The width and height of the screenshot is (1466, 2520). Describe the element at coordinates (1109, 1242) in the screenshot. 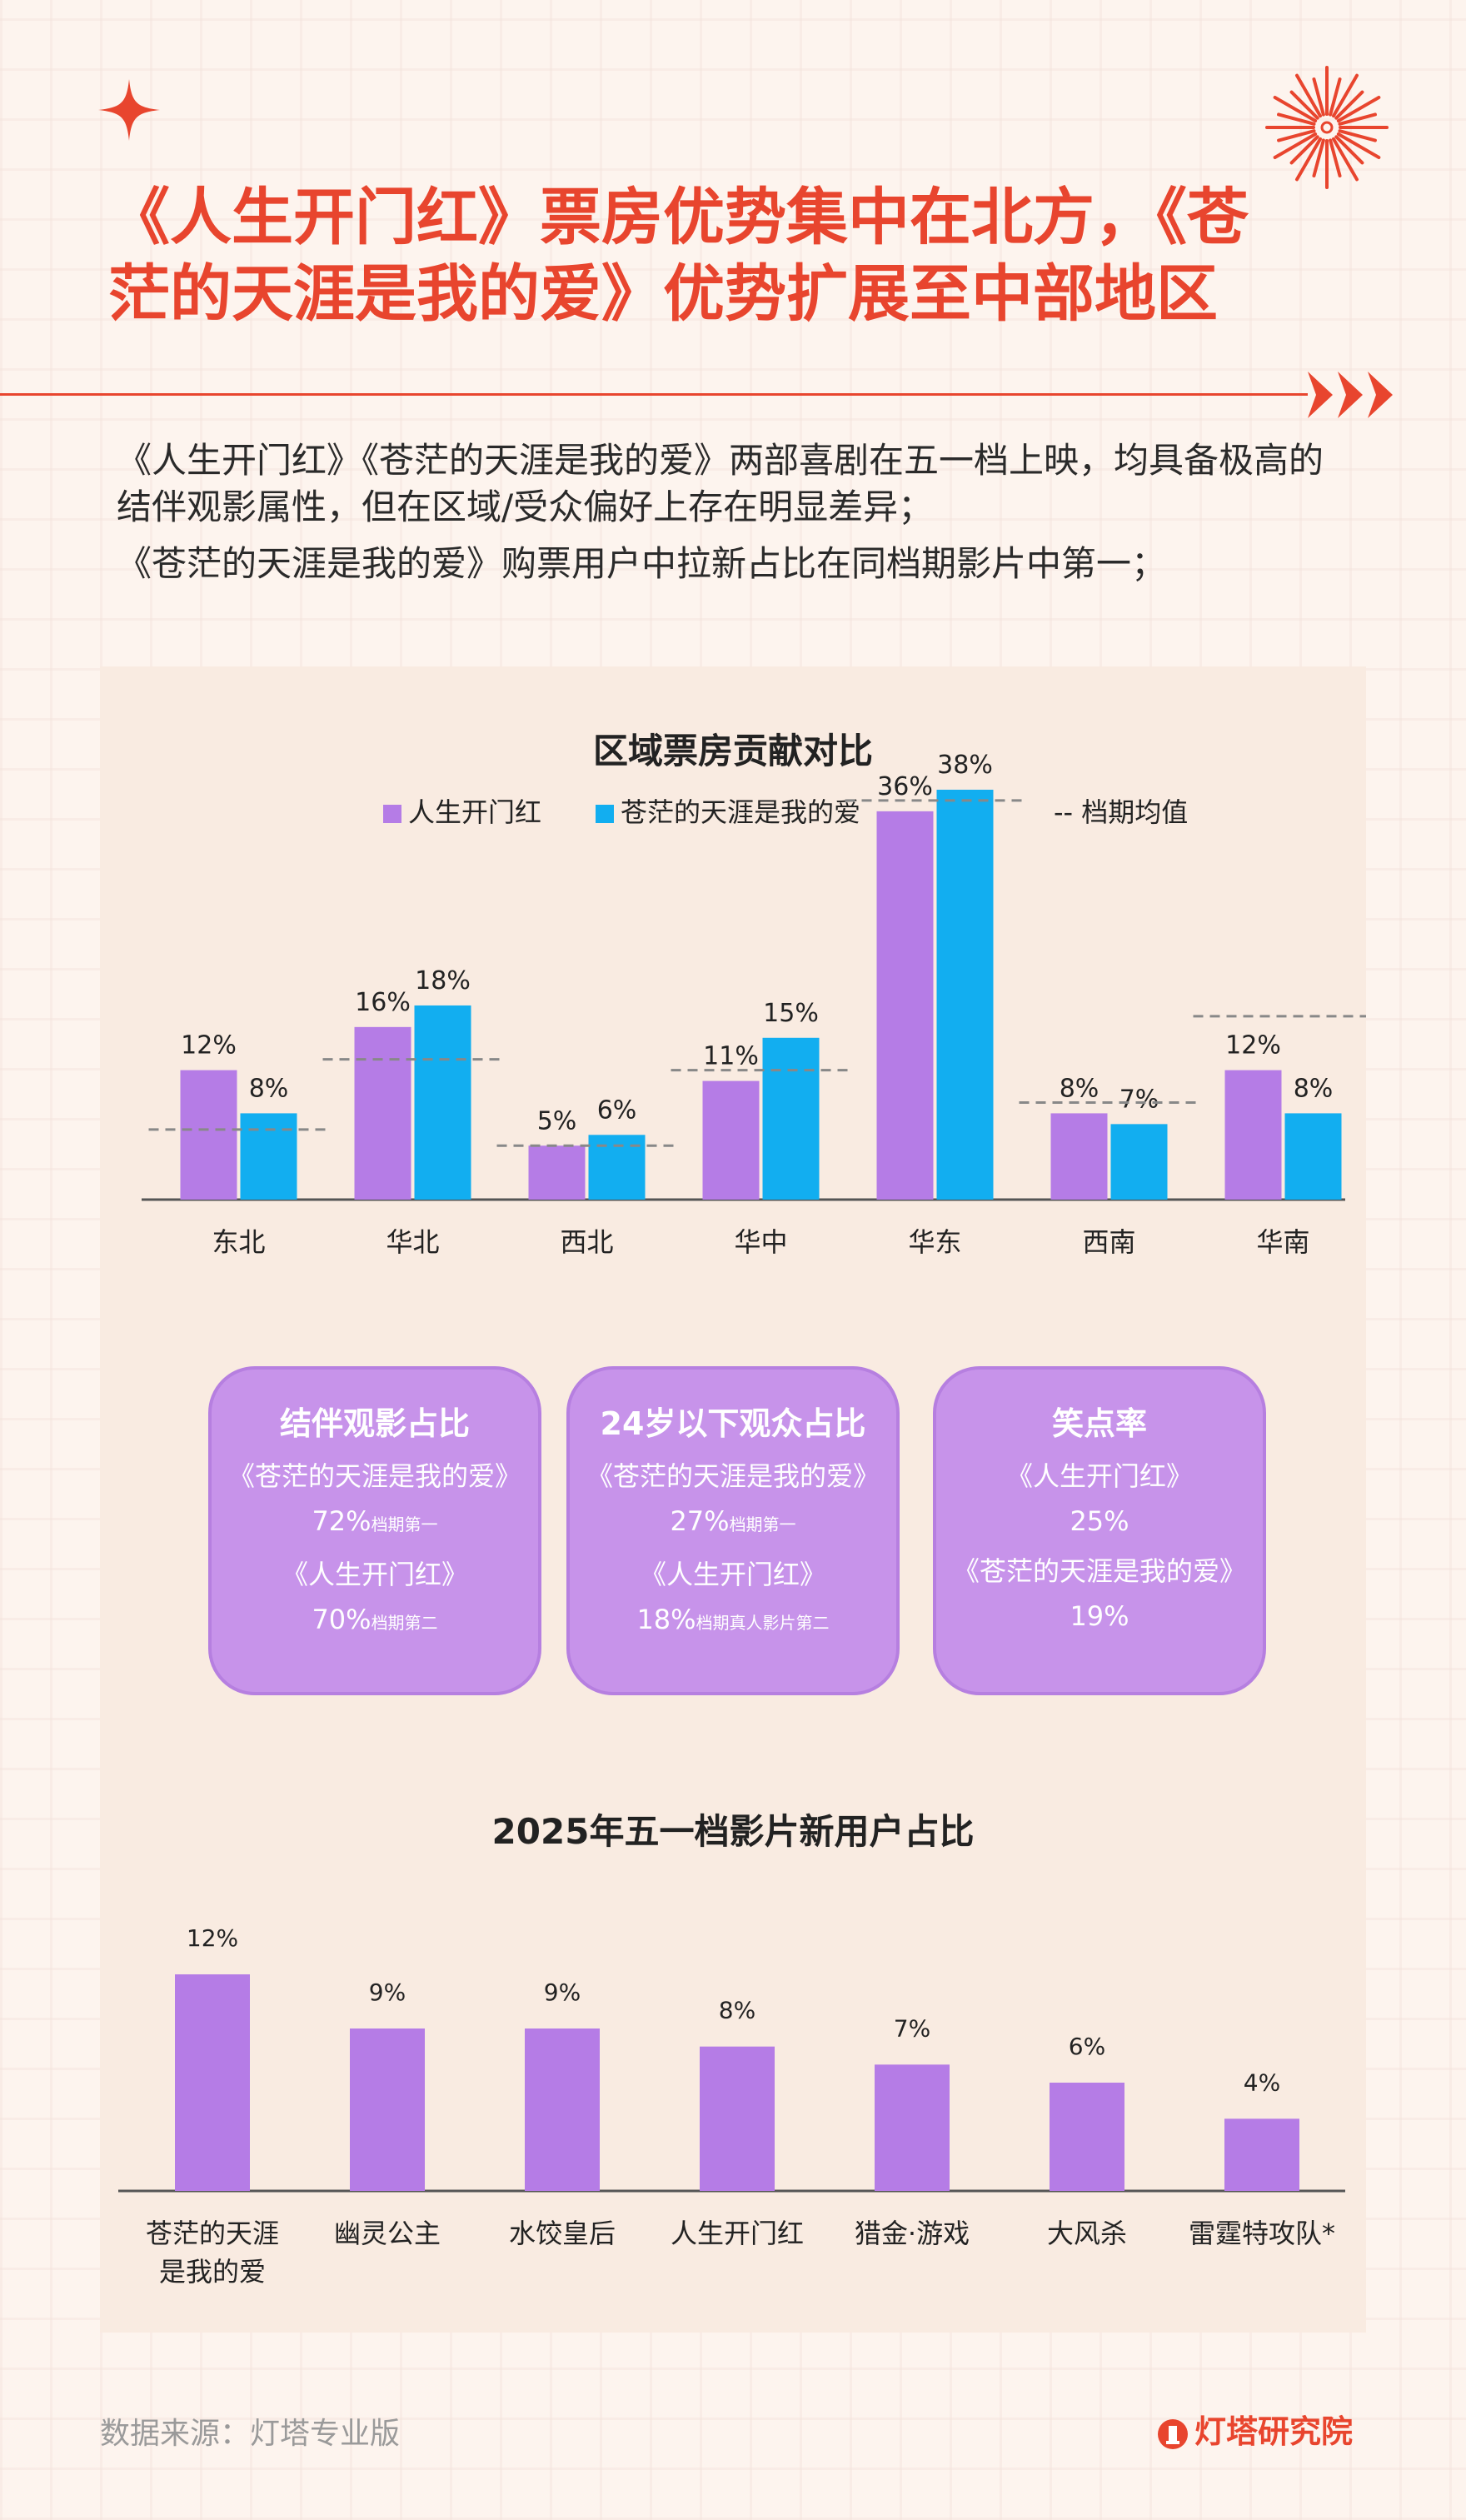

I see `category-label: 西南` at that location.